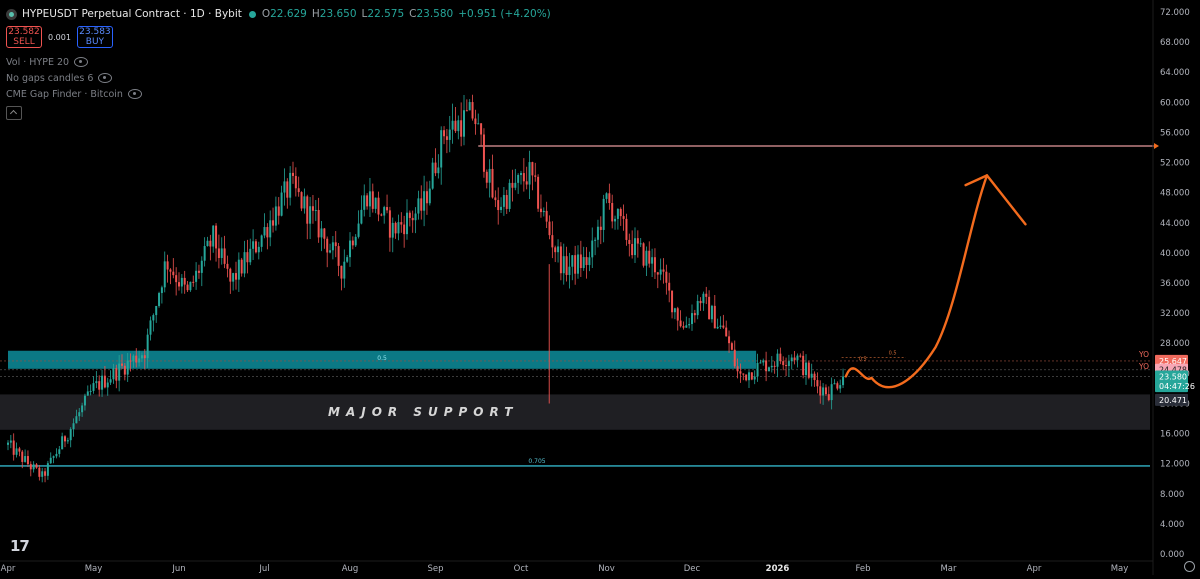 Image resolution: width=1200 pixels, height=579 pixels. What do you see at coordinates (575, 412) in the screenshot?
I see `major-support-zone` at bounding box center [575, 412].